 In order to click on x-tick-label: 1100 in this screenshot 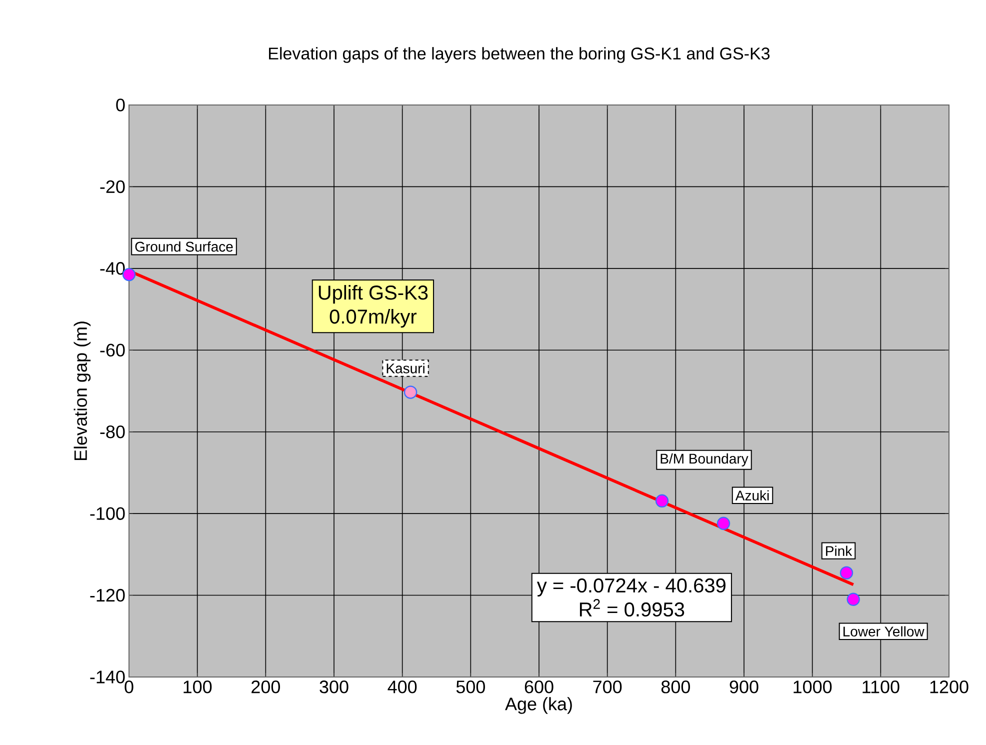, I will do `click(881, 687)`.